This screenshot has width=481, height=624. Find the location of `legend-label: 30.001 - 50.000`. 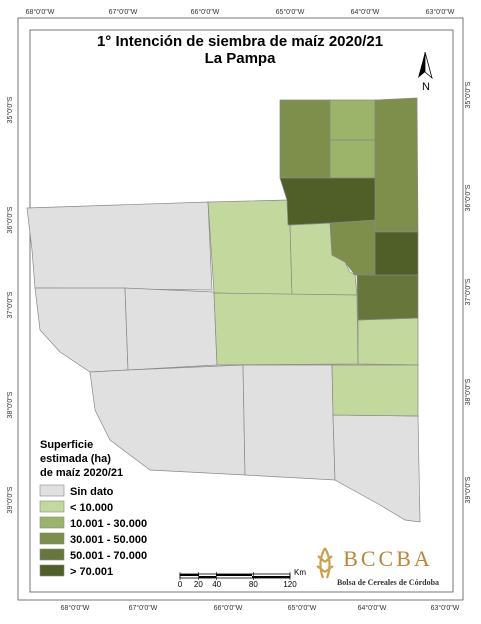

legend-label: 30.001 - 50.000 is located at coordinates (108, 540).